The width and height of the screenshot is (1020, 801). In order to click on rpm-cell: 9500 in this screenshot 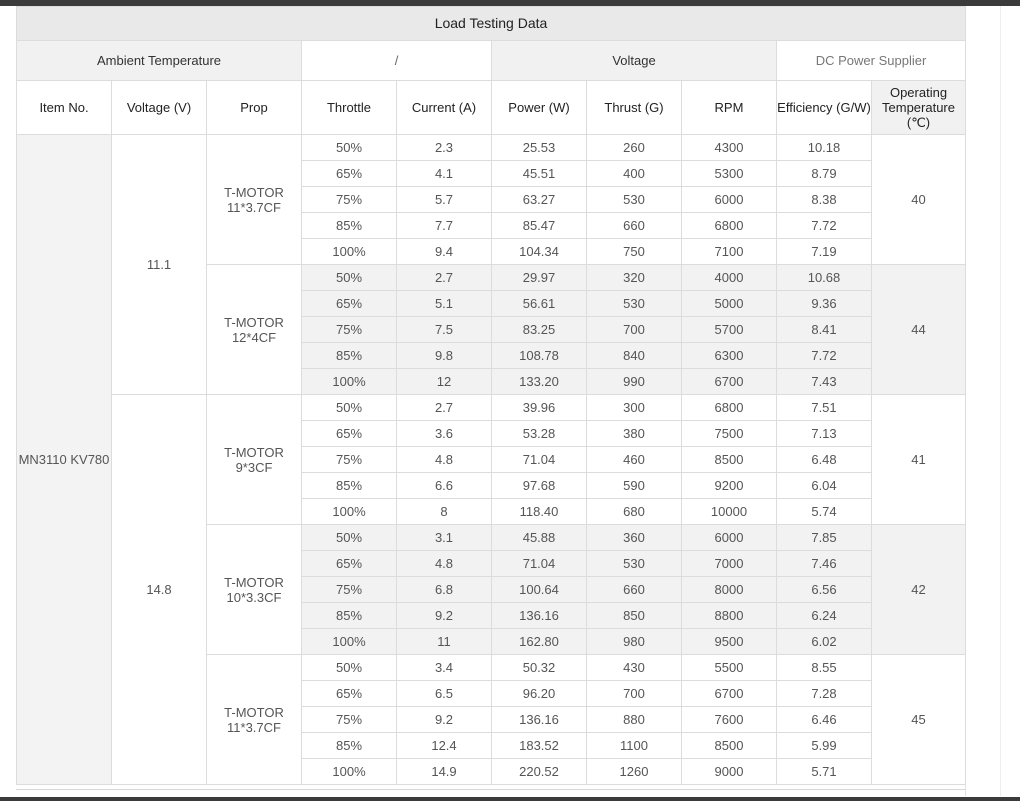, I will do `click(729, 641)`.